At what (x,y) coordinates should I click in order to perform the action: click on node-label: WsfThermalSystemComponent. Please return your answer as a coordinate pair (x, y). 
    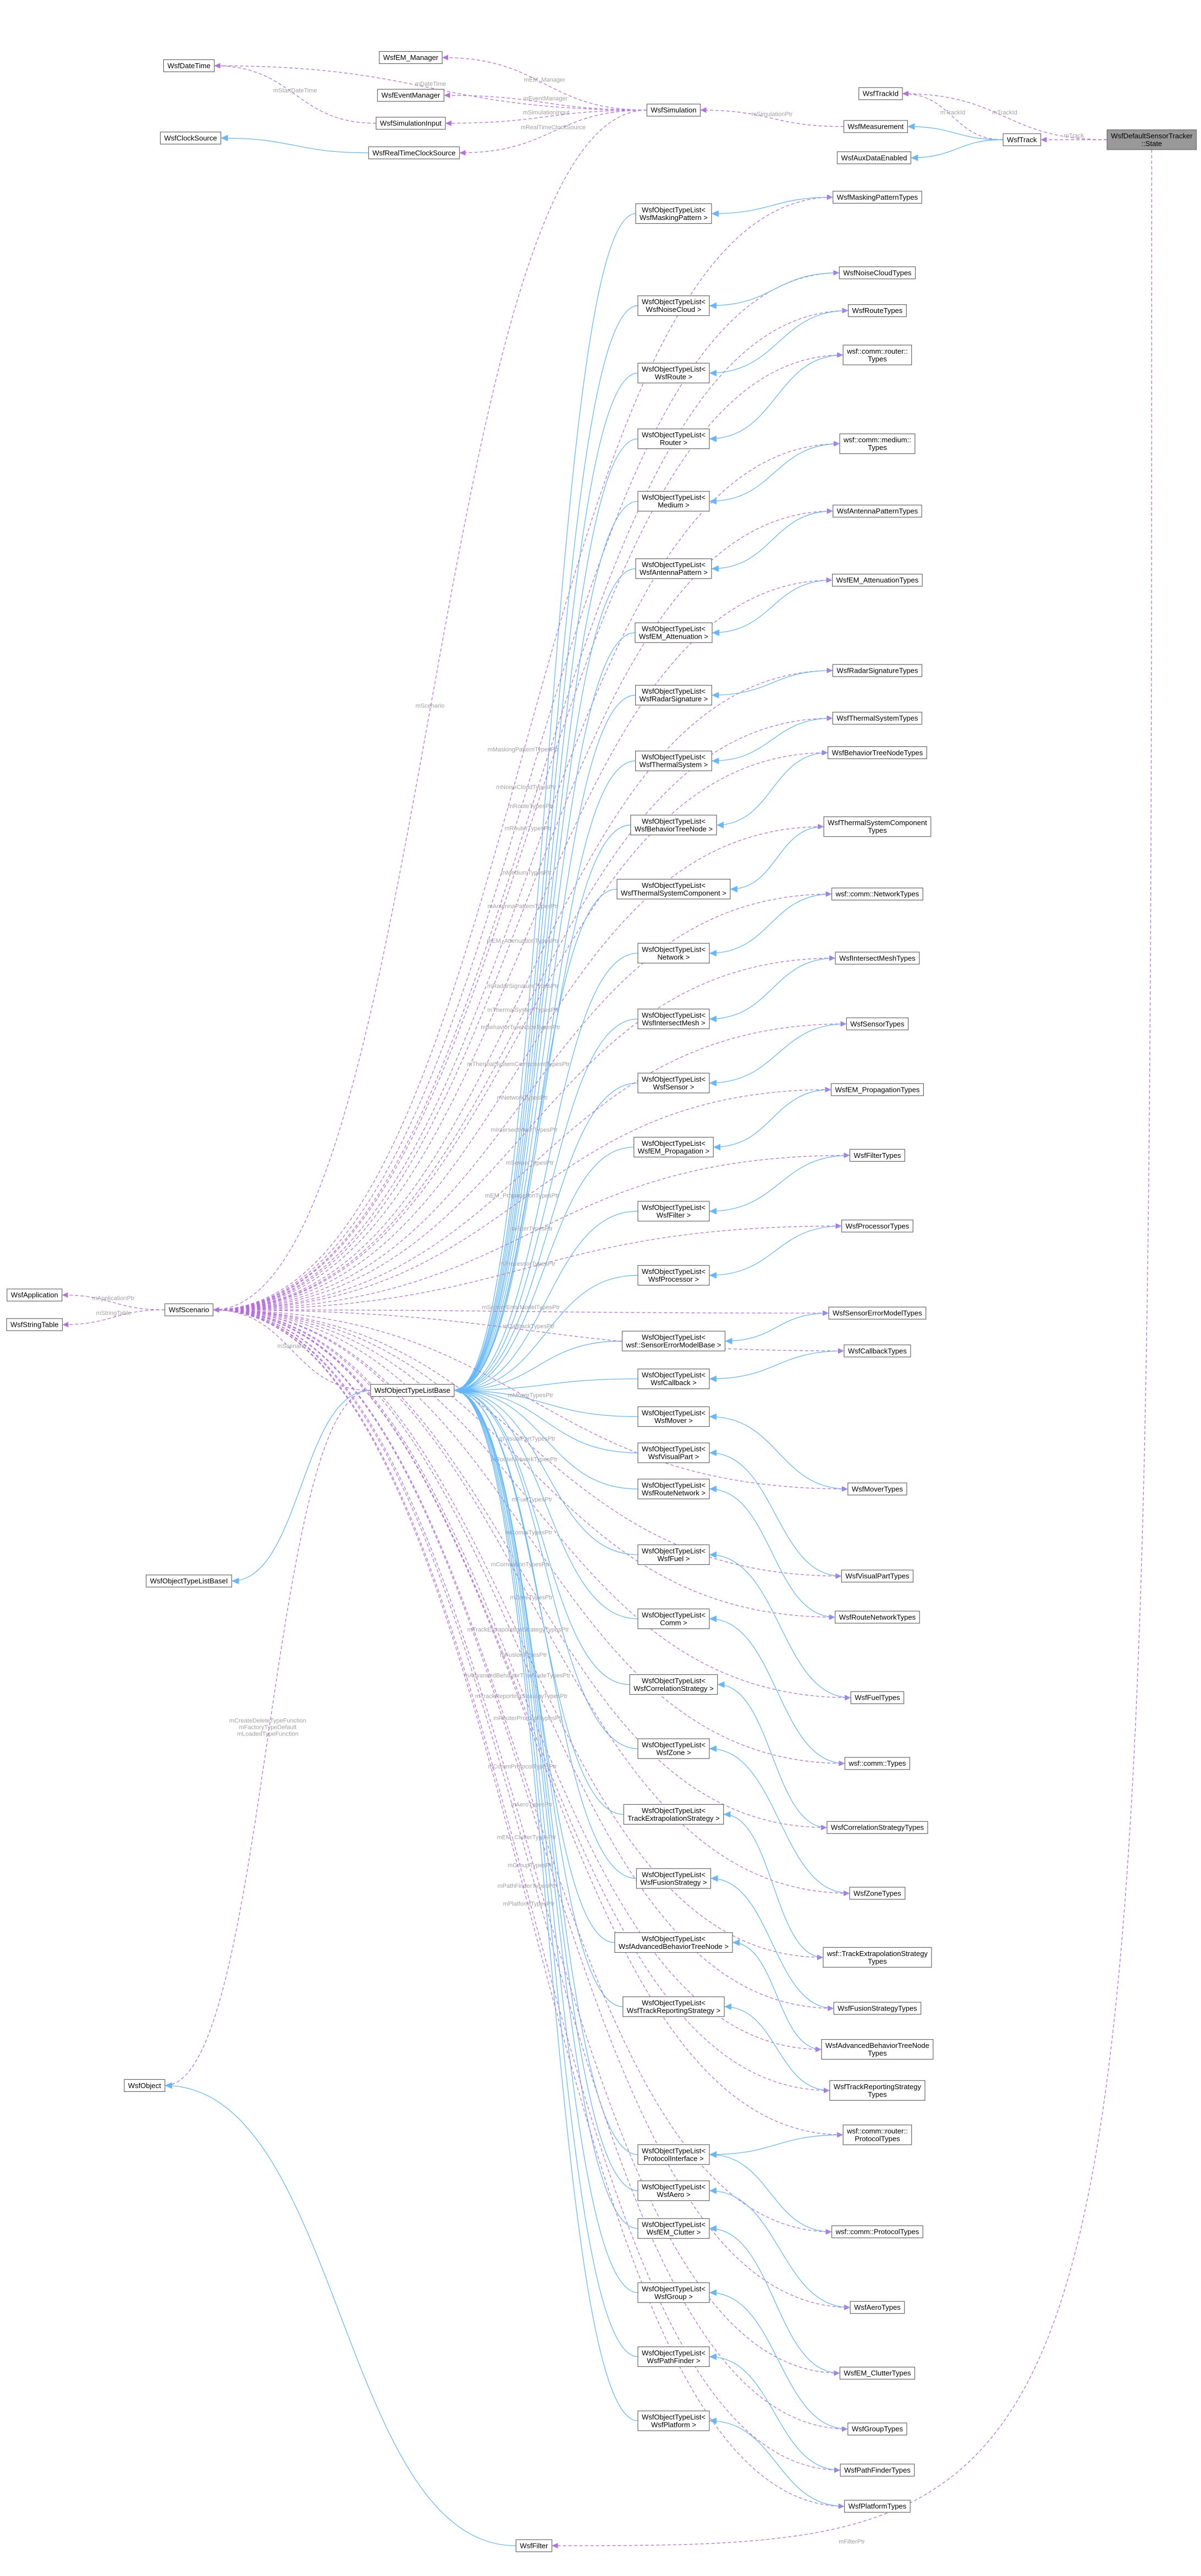
    Looking at the image, I should click on (877, 823).